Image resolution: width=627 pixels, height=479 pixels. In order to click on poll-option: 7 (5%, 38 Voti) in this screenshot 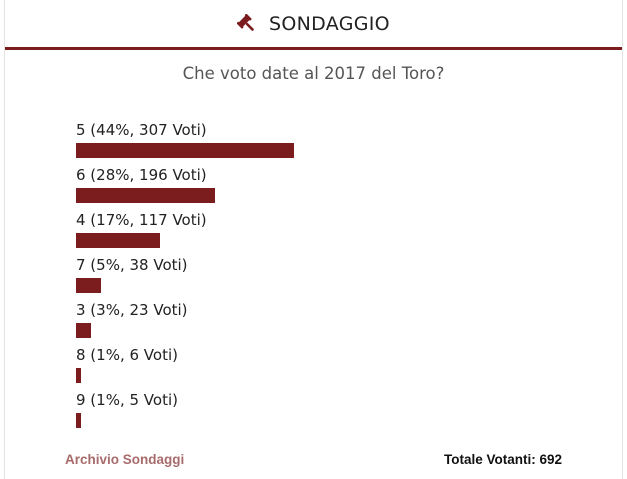, I will do `click(336, 276)`.